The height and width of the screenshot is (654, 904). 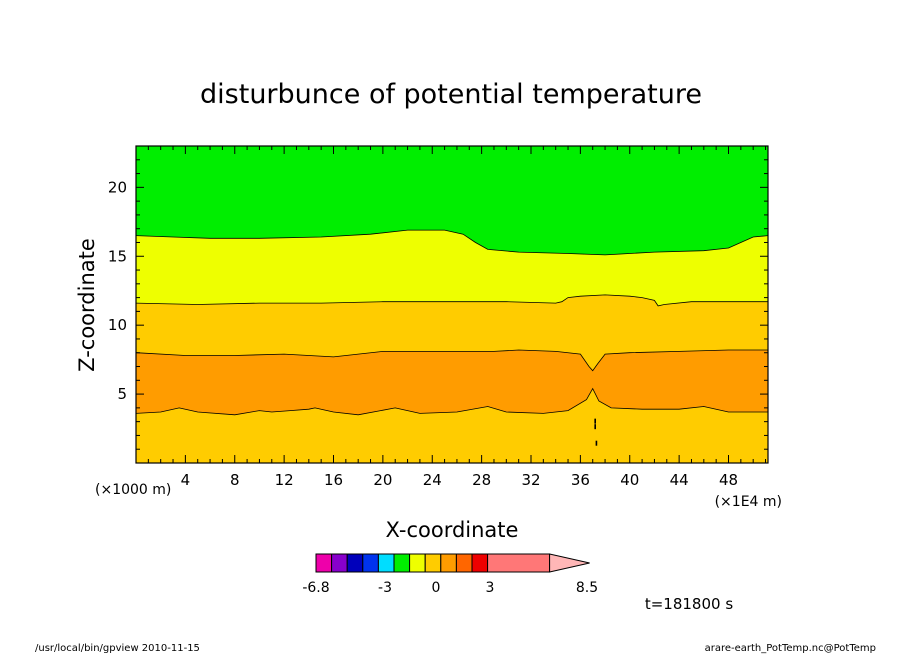 I want to click on x-tick-label: 8, so click(x=235, y=480).